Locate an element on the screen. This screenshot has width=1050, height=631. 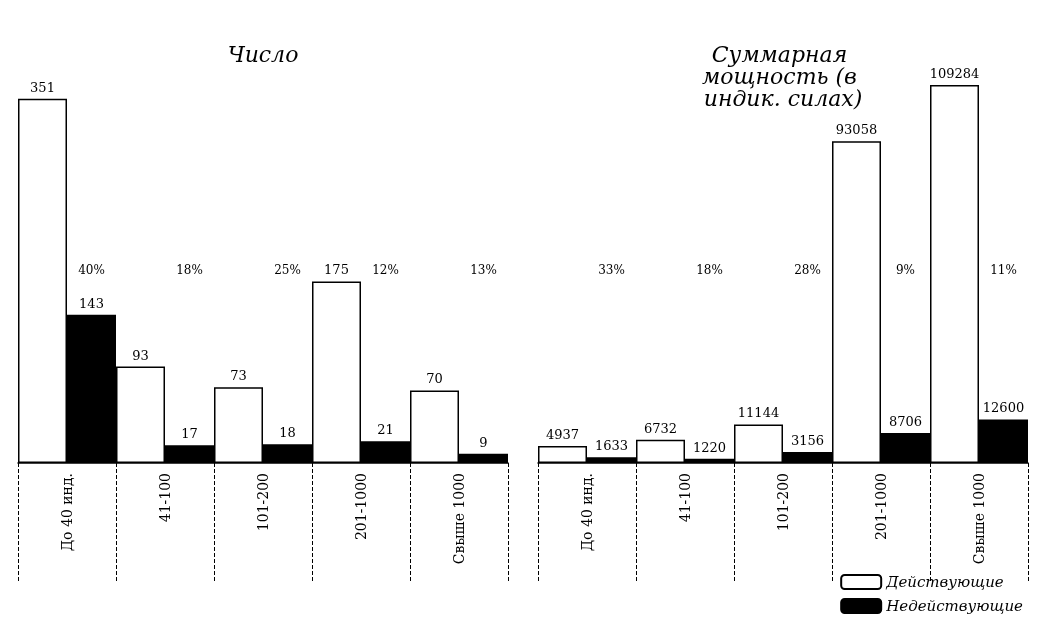
data-label: 8706 is located at coordinates (905, 421).